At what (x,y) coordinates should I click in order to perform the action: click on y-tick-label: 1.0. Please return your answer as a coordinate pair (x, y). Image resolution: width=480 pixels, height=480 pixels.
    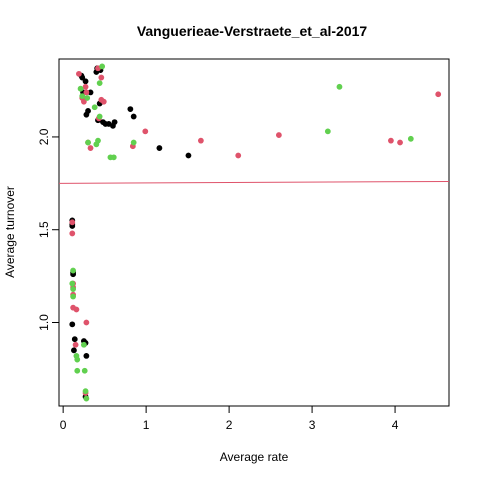
    Looking at the image, I should click on (44, 322).